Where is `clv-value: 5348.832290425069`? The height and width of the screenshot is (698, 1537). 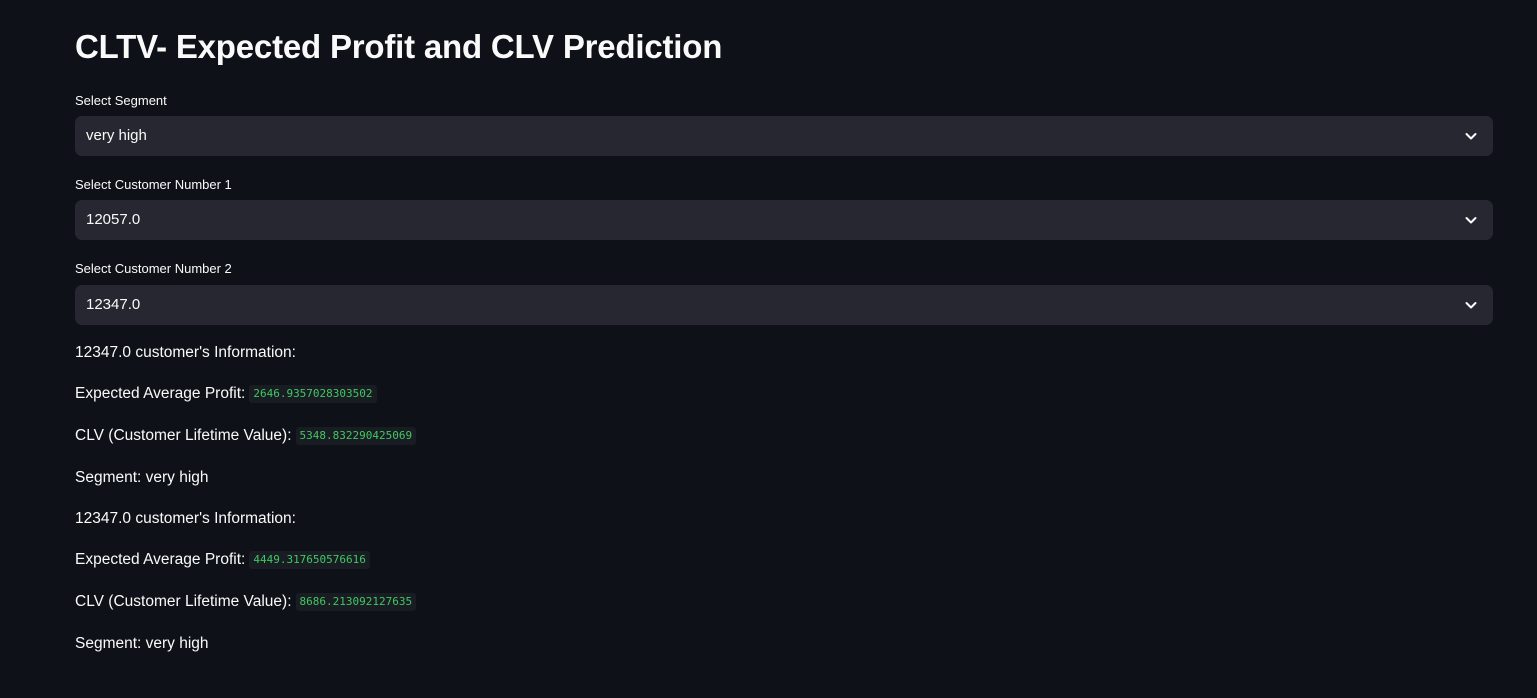 clv-value: 5348.832290425069 is located at coordinates (356, 436).